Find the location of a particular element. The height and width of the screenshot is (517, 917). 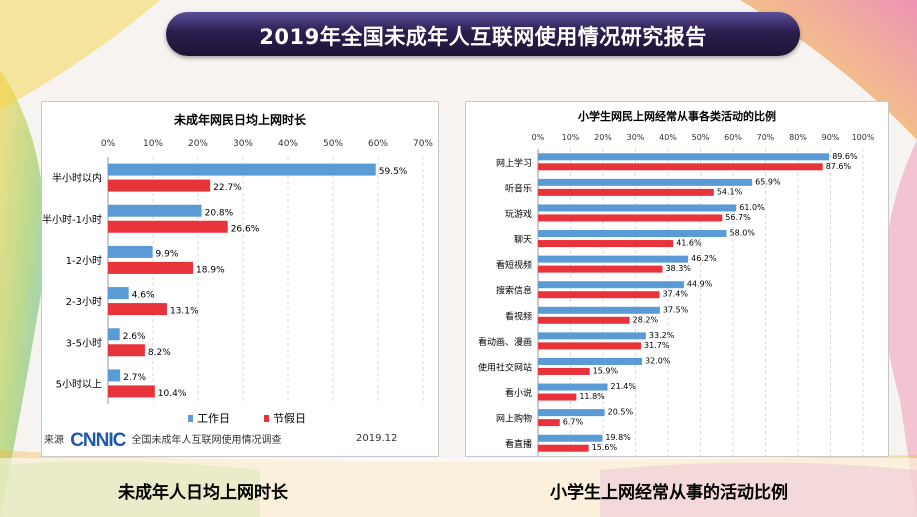

category-label: 半小时以内 is located at coordinates (77, 178).